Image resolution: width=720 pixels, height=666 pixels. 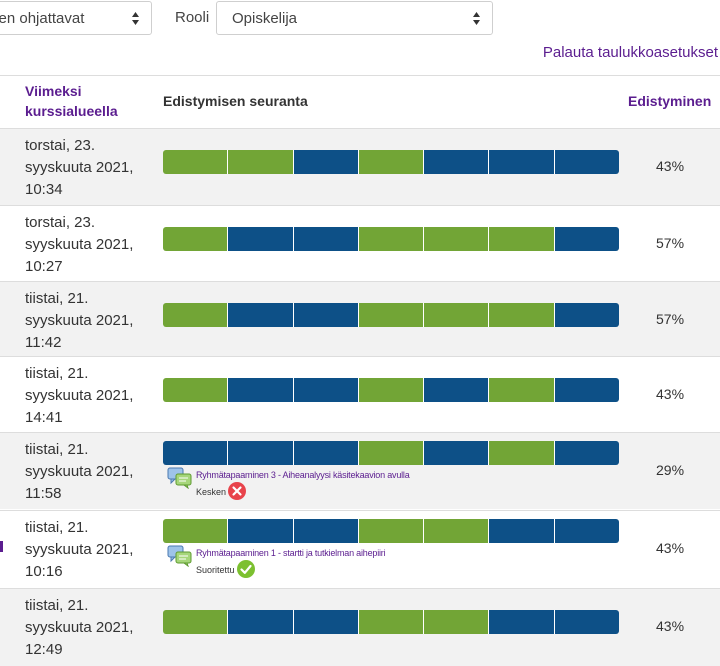 I want to click on reset-table-preferences-link: Palauta taulukkoasetukset, so click(x=630, y=52).